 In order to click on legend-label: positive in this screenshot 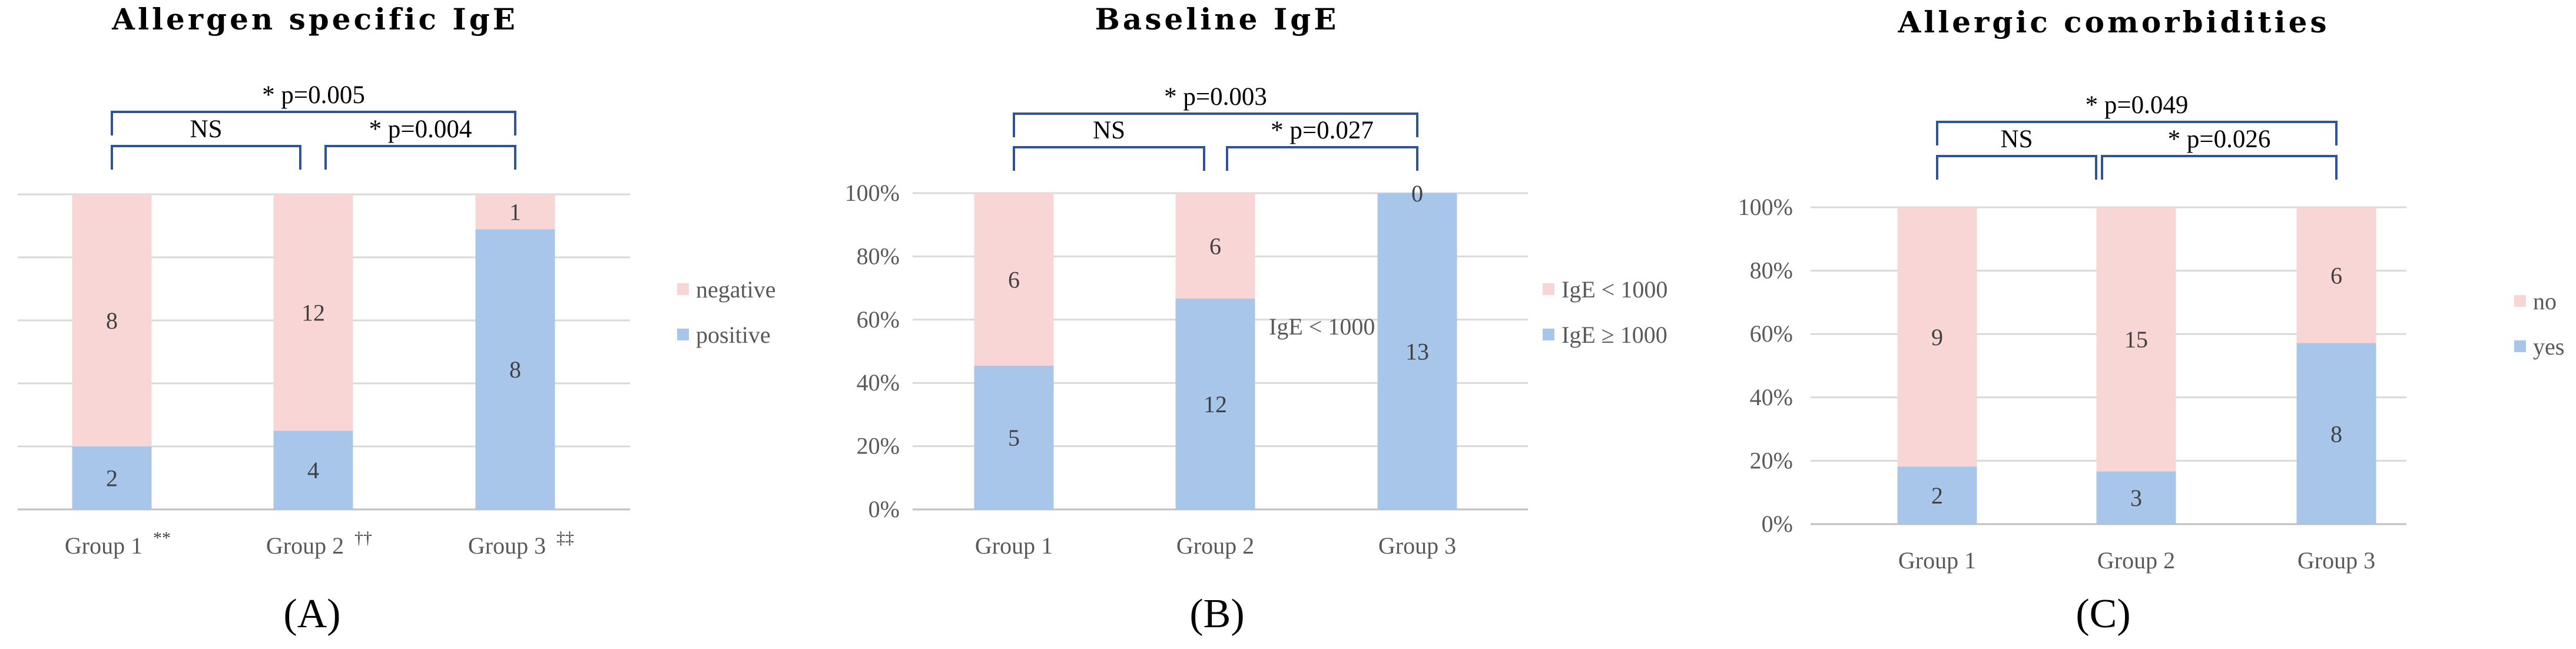, I will do `click(733, 335)`.